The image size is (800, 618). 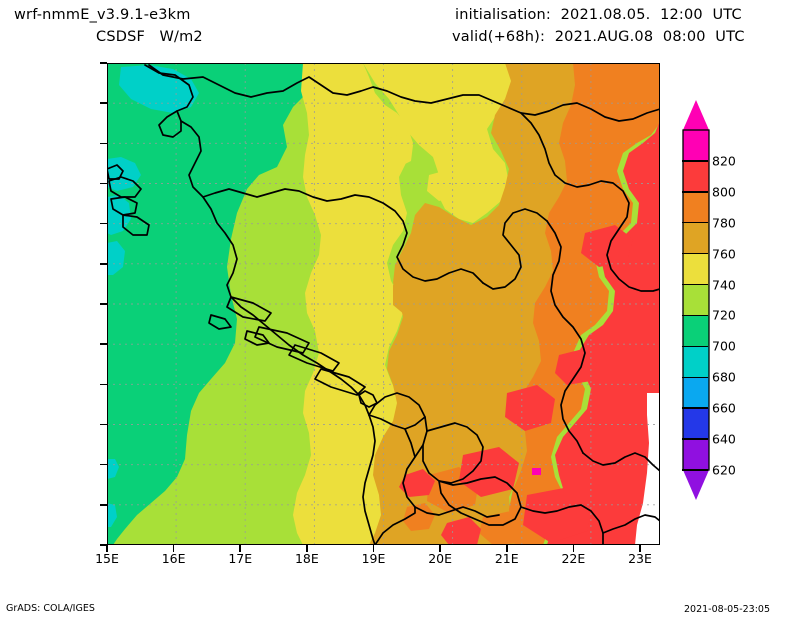 I want to click on variable-title: CSDSF W/m2, so click(x=149, y=37).